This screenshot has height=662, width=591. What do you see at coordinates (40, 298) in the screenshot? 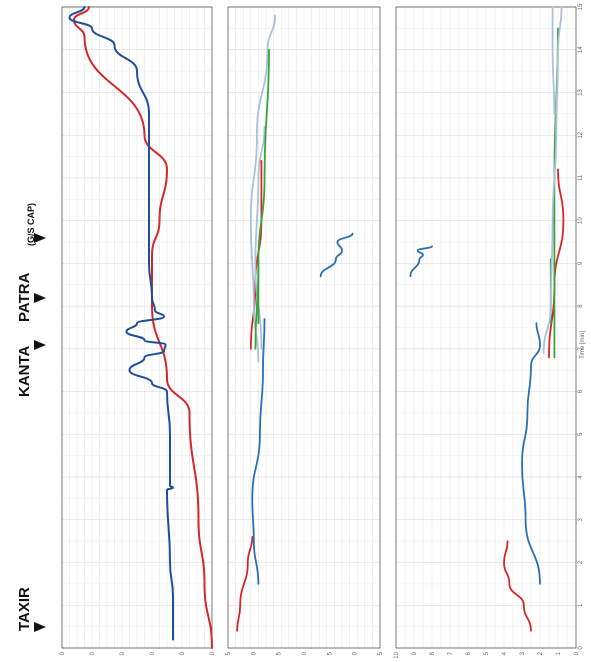
I see `marker-patra-arrow` at bounding box center [40, 298].